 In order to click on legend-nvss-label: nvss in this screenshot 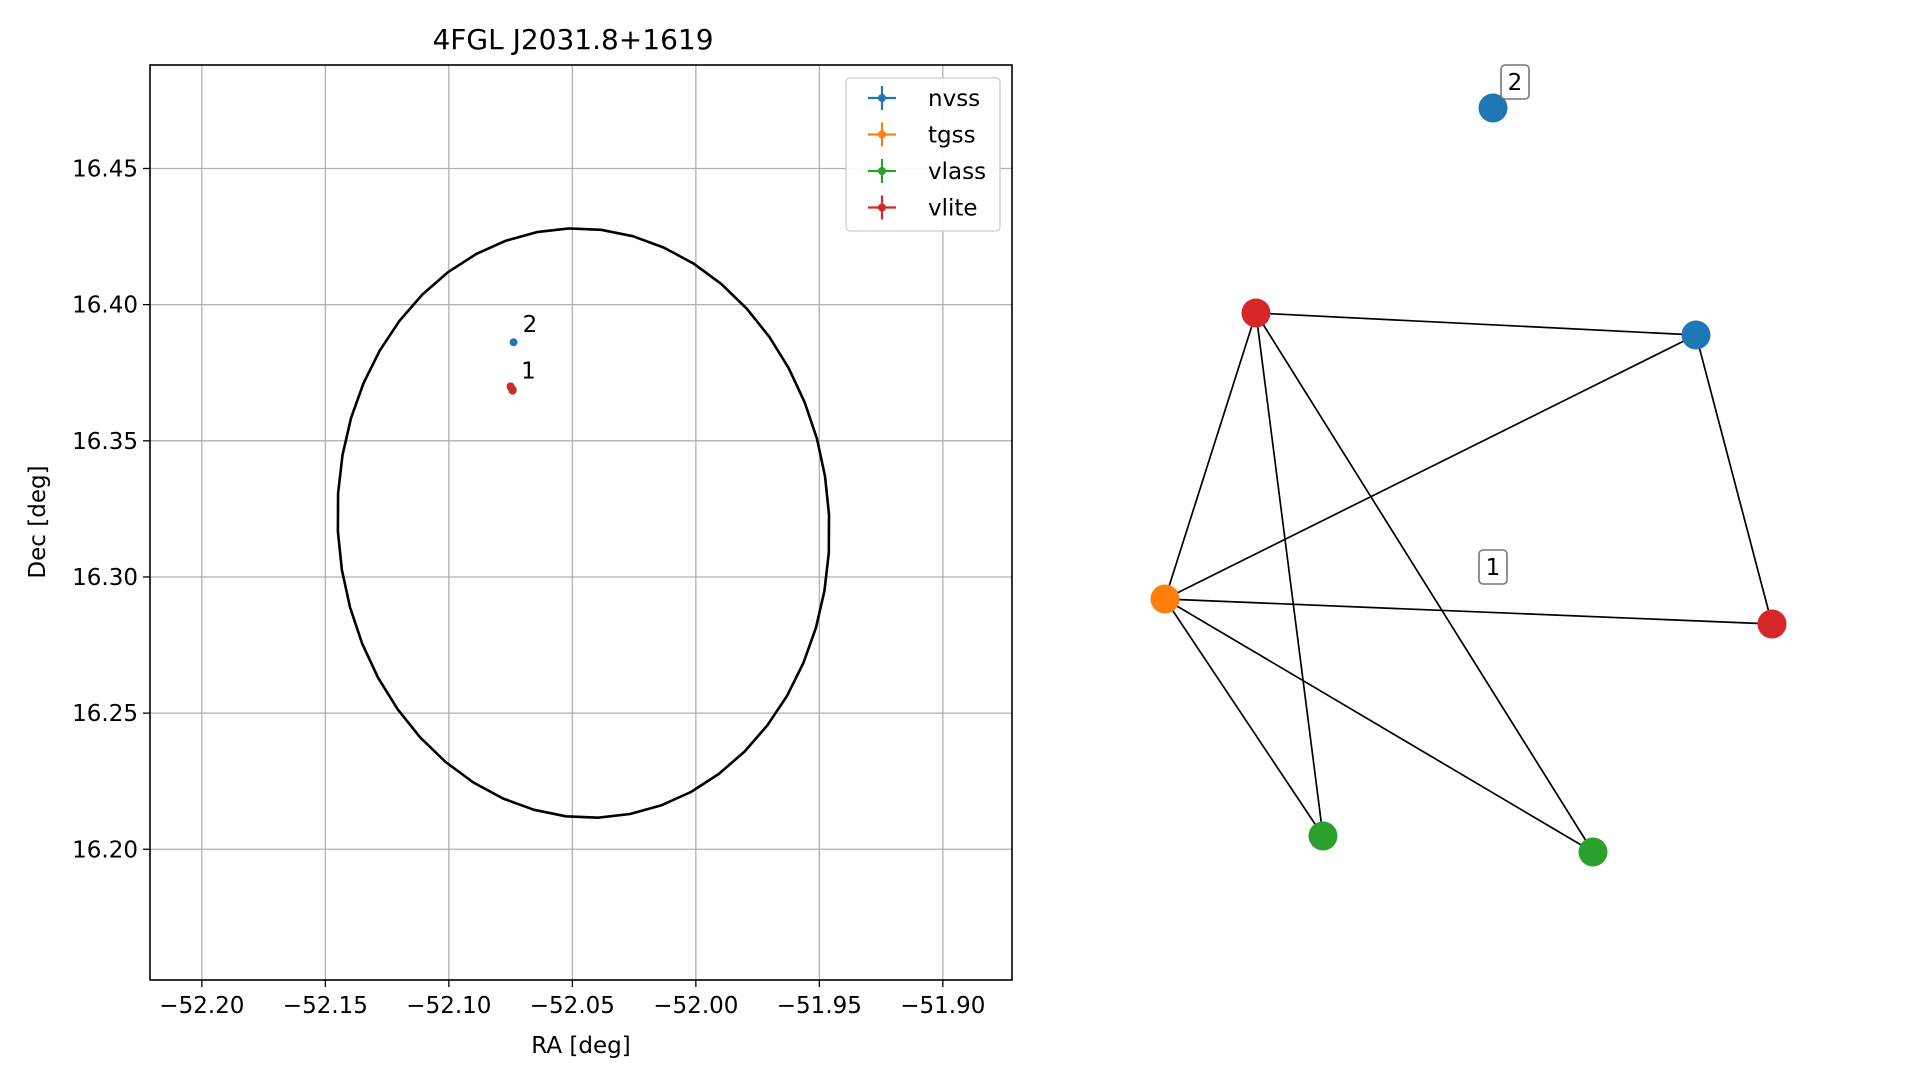, I will do `click(954, 99)`.